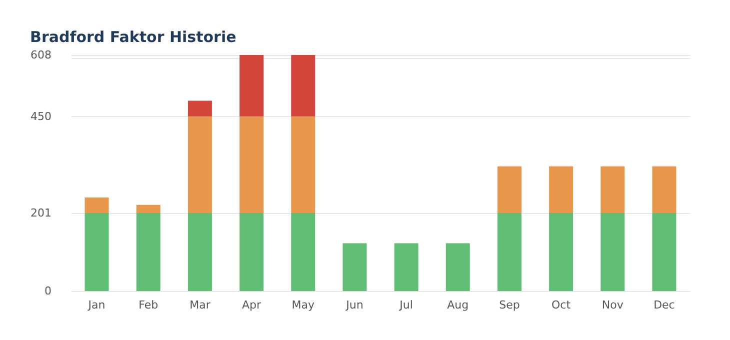  What do you see at coordinates (41, 213) in the screenshot?
I see `y-tick-label: 201` at bounding box center [41, 213].